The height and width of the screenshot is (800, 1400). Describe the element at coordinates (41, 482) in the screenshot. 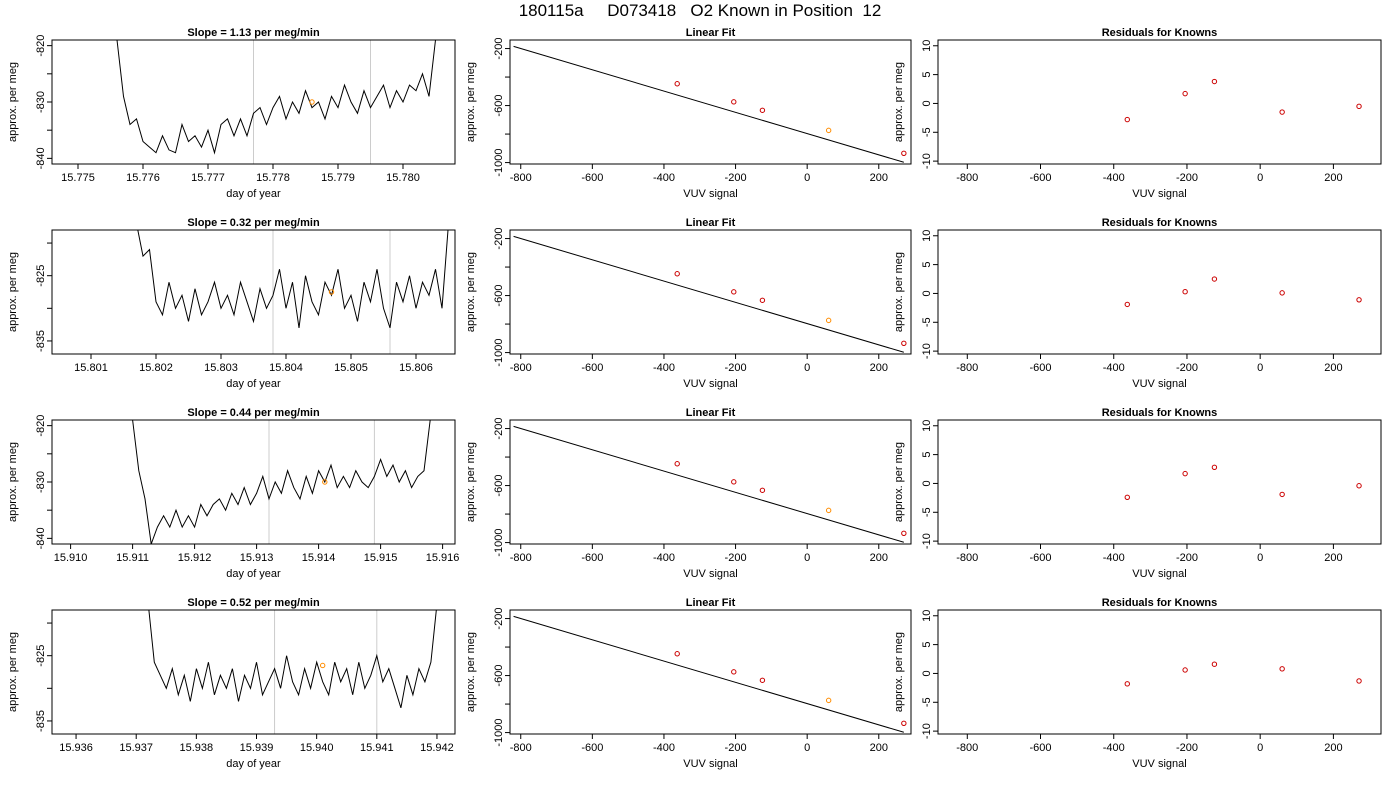

I see `y-tick-label: -830` at that location.